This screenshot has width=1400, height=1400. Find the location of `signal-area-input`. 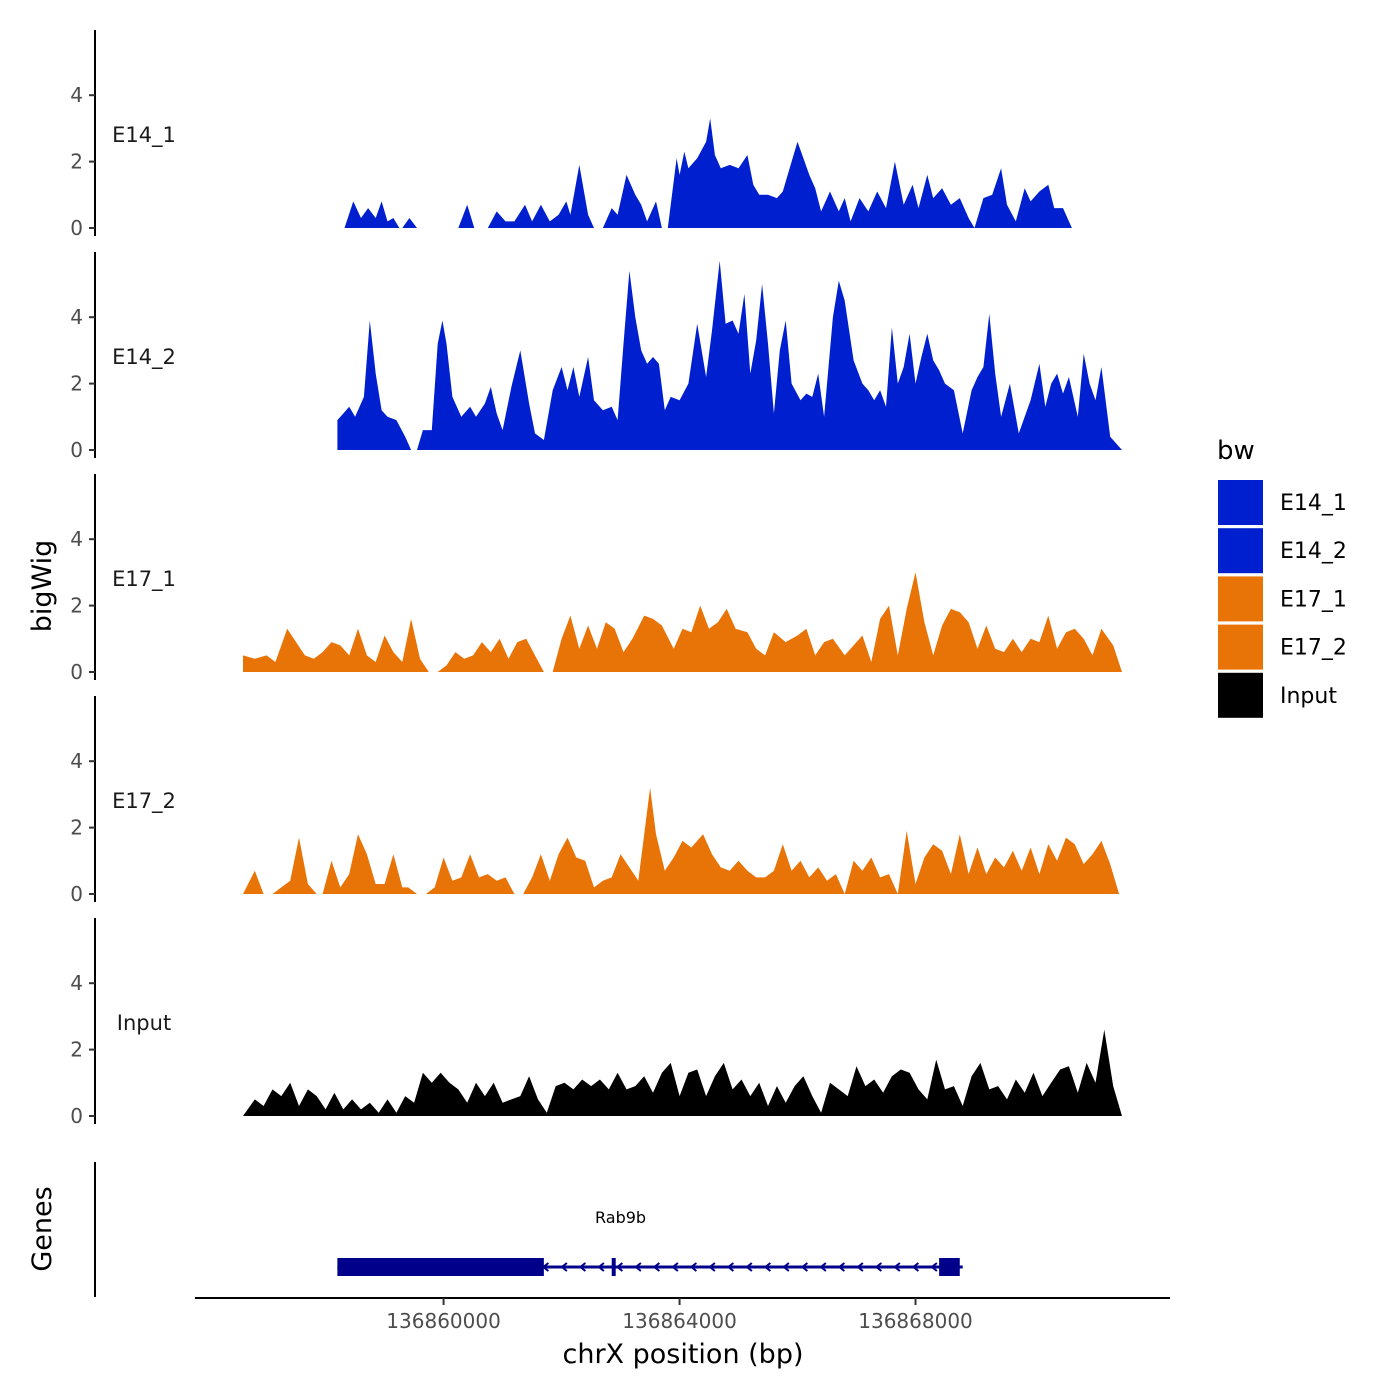

signal-area-input is located at coordinates (682, 1072).